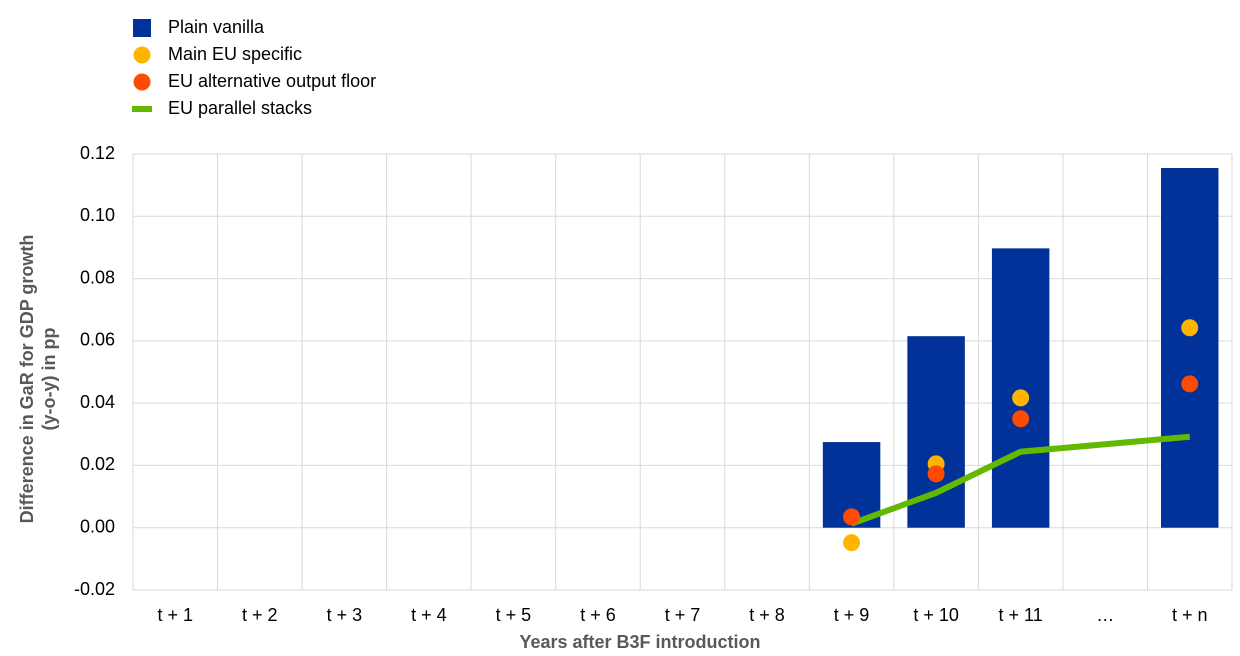  What do you see at coordinates (852, 615) in the screenshot?
I see `x-tick-label: t + 9` at bounding box center [852, 615].